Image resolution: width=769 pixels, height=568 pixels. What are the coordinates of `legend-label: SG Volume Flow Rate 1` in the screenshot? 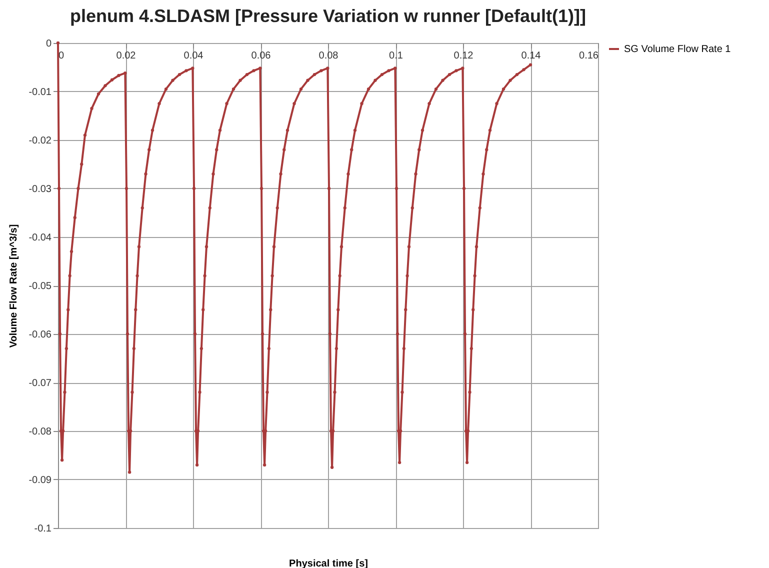 It's located at (678, 49).